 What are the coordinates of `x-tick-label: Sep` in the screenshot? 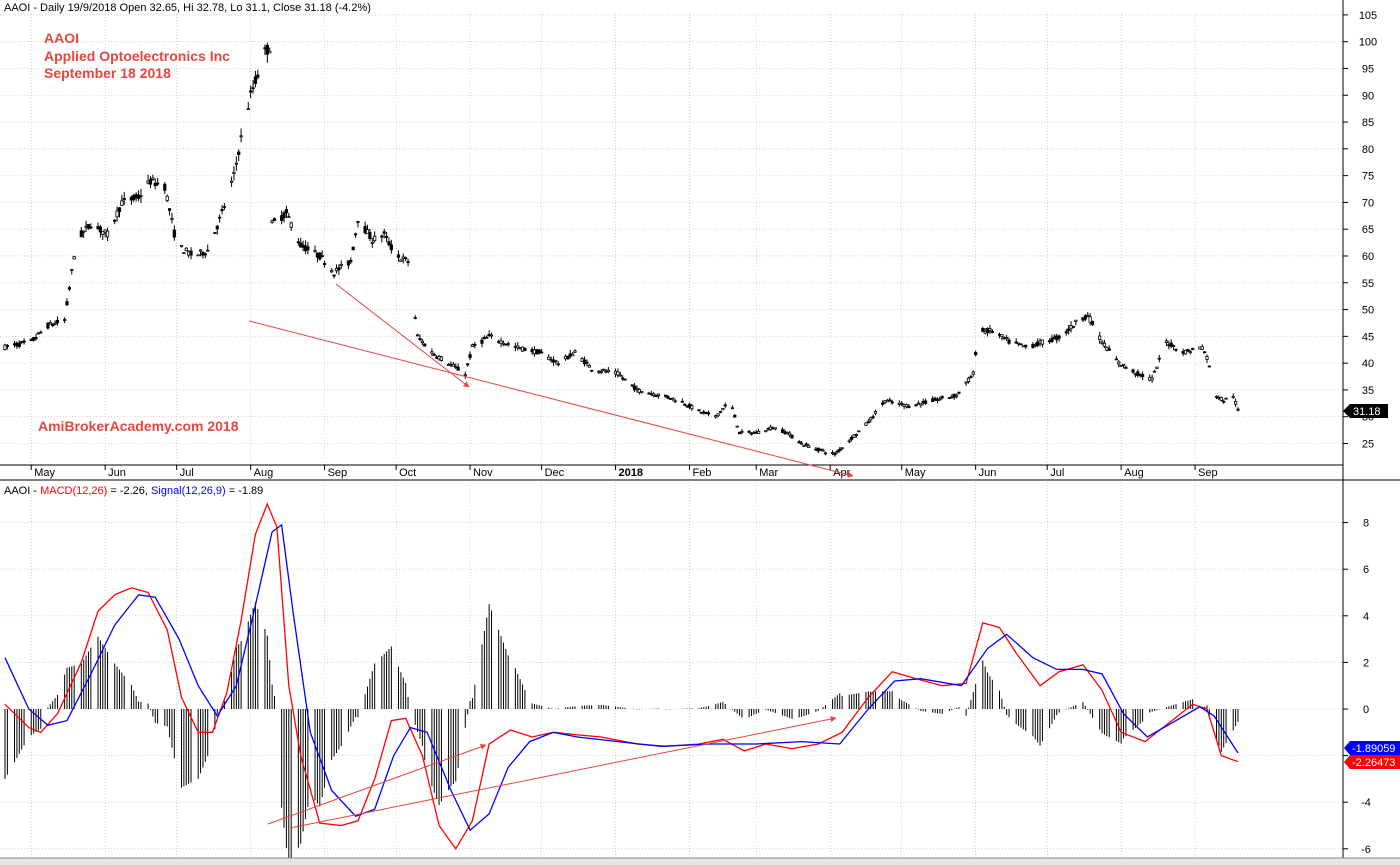 It's located at (338, 473).